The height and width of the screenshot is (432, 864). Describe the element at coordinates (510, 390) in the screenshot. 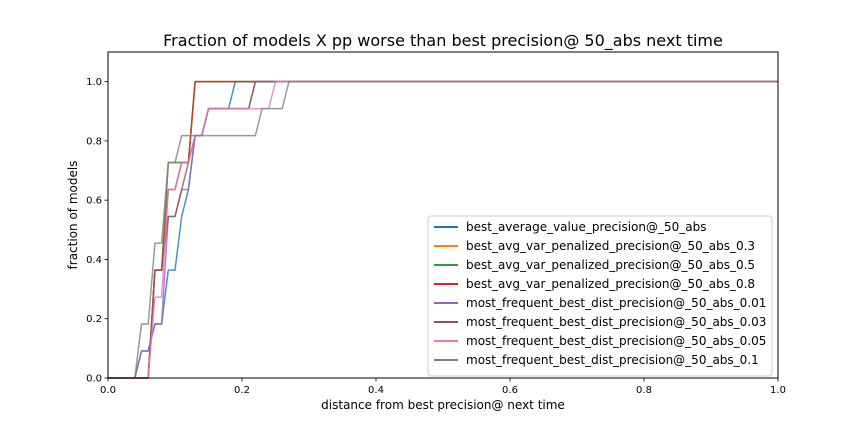

I see `x-tick-label: 0.6` at that location.